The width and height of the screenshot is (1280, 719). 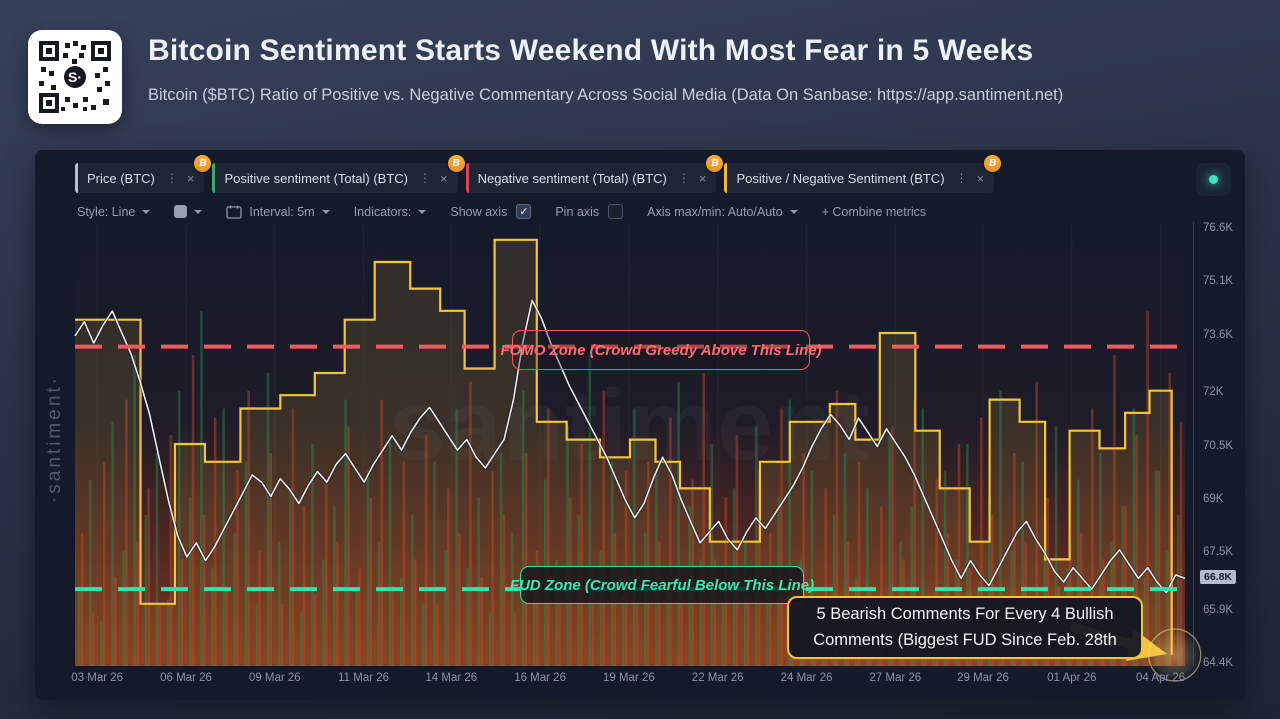 I want to click on y-axis-label: 64.4K, so click(x=1218, y=663).